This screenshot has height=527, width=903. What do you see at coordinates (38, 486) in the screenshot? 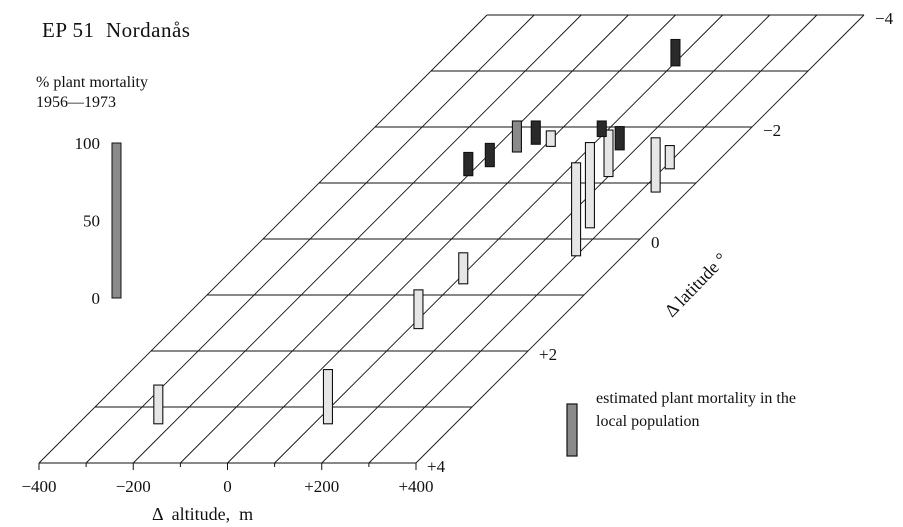
I see `x-tick-label: −400` at bounding box center [38, 486].